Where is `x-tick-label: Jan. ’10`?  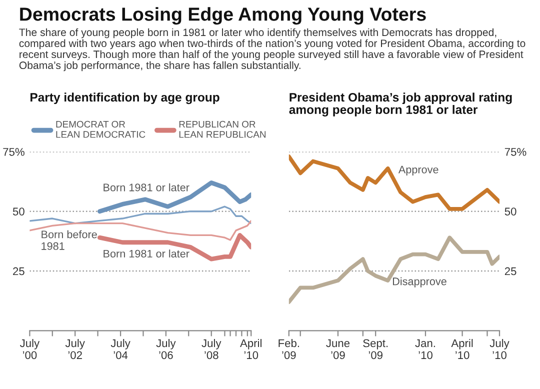
x-tick-label: Jan. ’10 is located at coordinates (425, 349).